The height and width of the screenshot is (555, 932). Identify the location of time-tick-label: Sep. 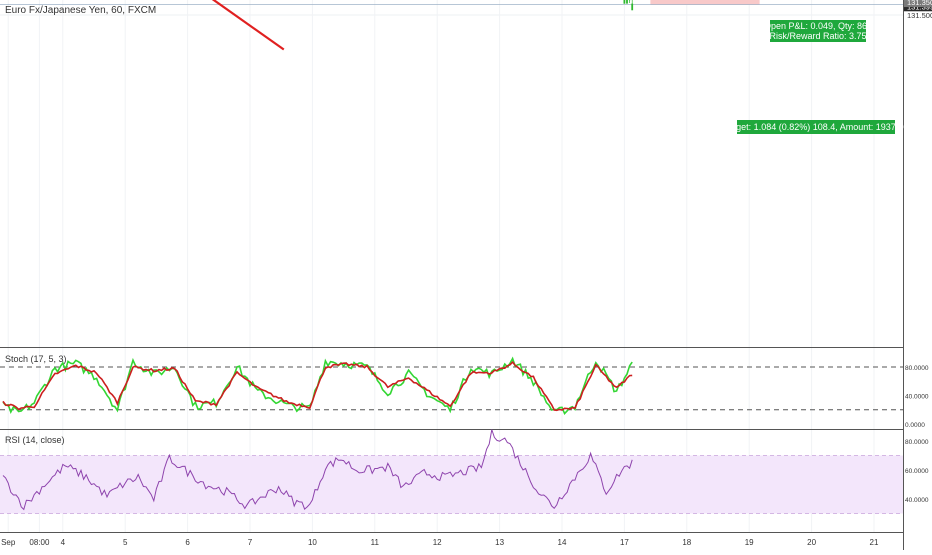
(8, 542).